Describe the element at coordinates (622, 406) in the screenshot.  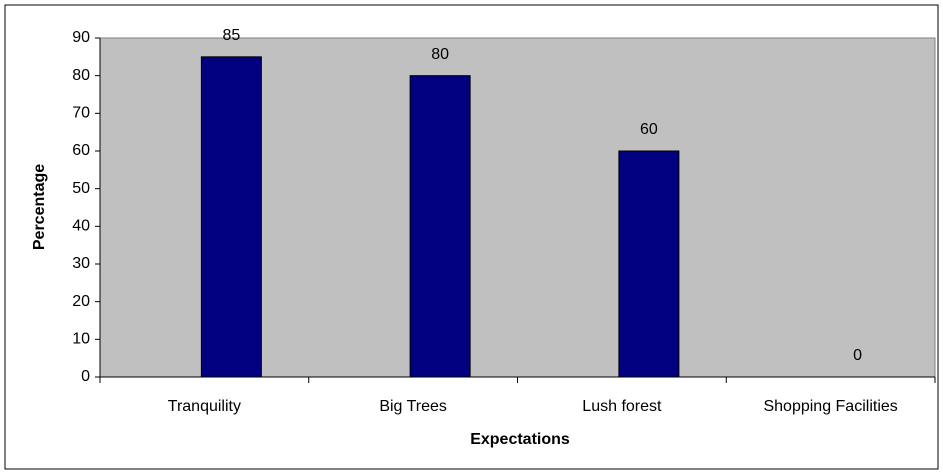
I see `x-tick-label: Lush forest` at that location.